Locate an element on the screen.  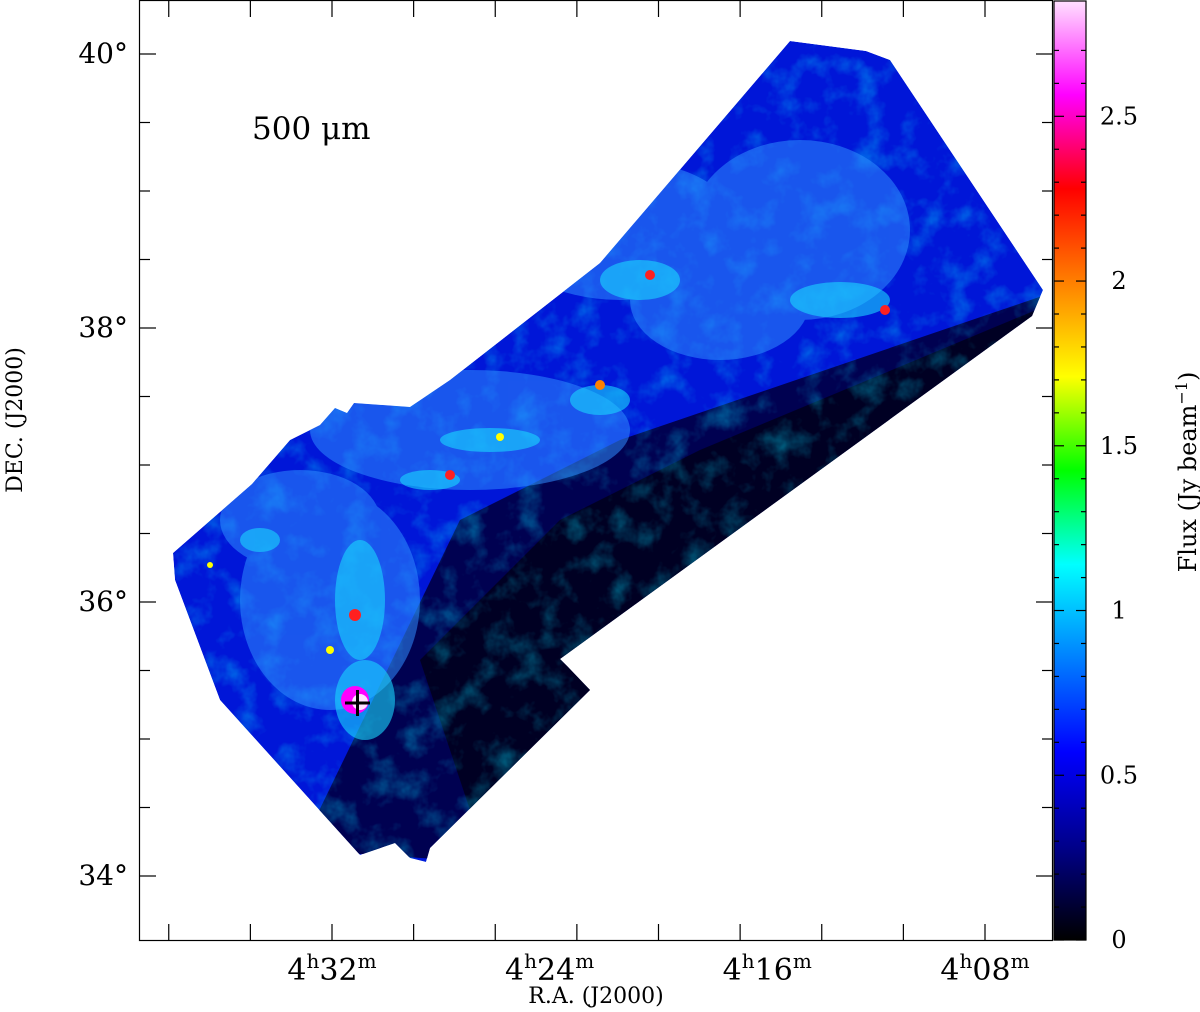
colorbar-ticks is located at coordinates (1070, 495).